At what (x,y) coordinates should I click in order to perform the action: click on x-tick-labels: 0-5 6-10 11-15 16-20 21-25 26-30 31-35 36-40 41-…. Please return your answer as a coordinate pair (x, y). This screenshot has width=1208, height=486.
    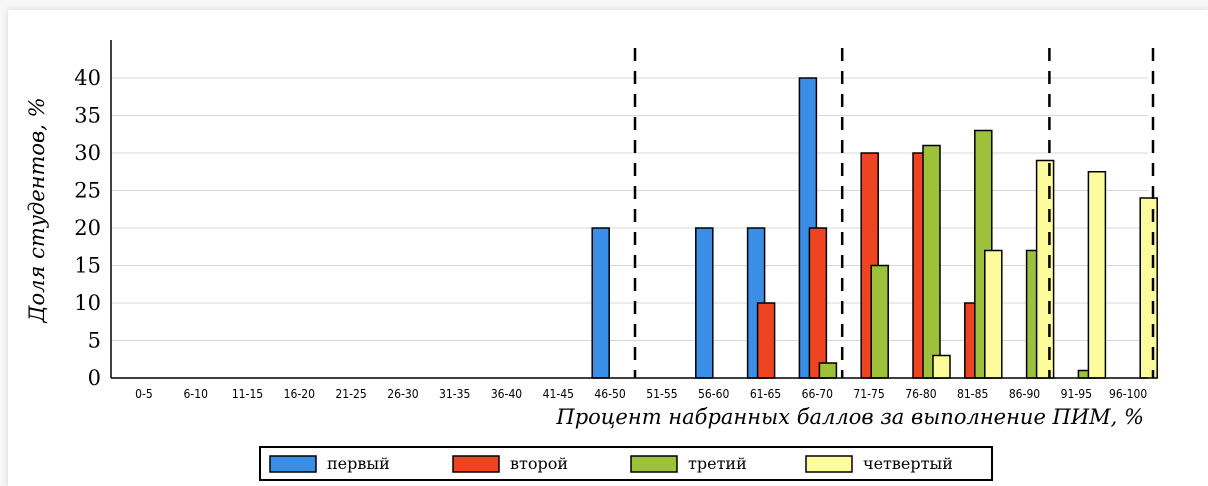
    Looking at the image, I should click on (641, 394).